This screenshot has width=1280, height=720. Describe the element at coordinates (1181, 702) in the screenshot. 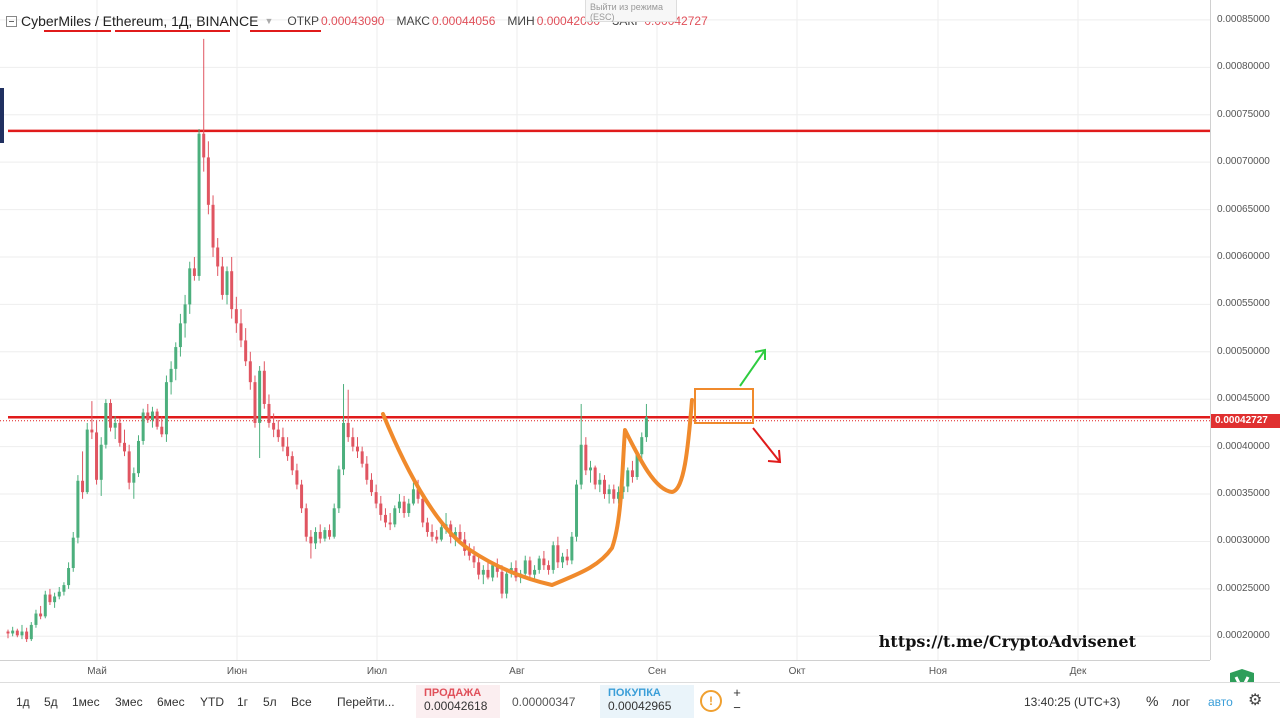

I see `log-scale-button: лог` at that location.